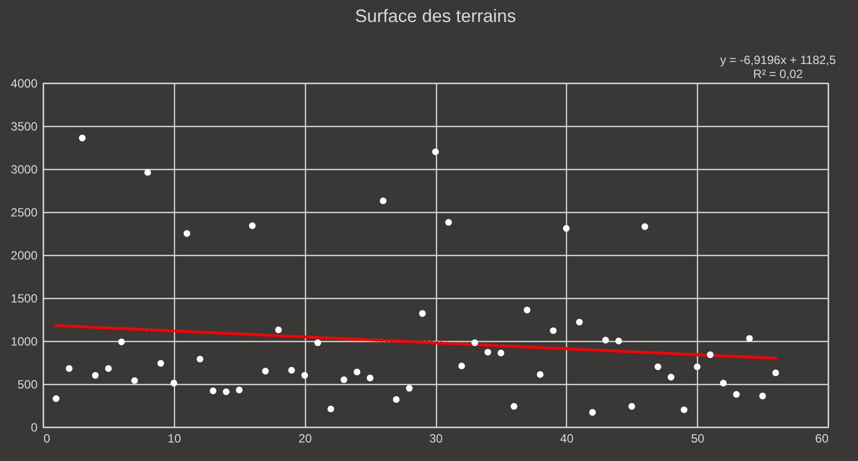 The image size is (858, 461). Describe the element at coordinates (778, 74) in the screenshot. I see `text: R² = 0,02` at that location.